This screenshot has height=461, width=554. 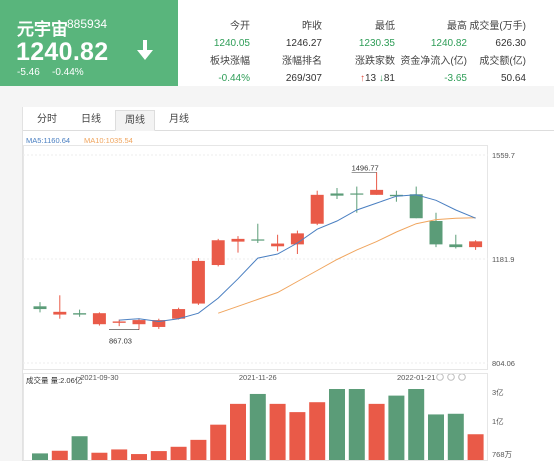 What do you see at coordinates (498, 421) in the screenshot?
I see `volume-tick-label: 1亿` at bounding box center [498, 421].